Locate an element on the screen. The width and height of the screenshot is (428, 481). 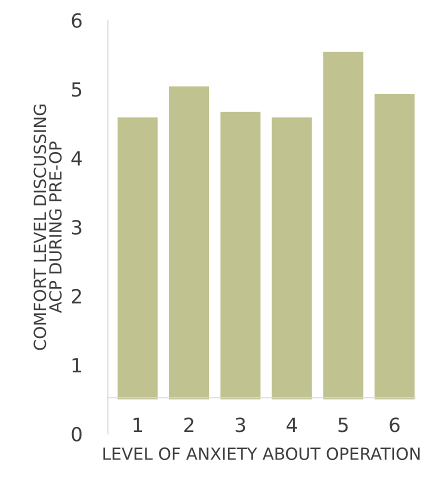
x-axis-title: LEVEL OF ANXIETY ABOUT OPERATION is located at coordinates (261, 453).